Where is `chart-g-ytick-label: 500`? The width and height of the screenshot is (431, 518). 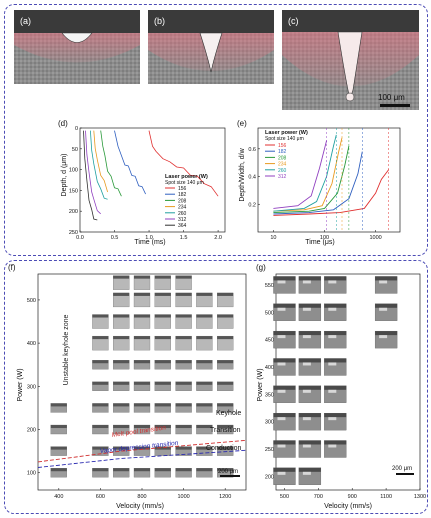
chart-g-ytick-label: 500 is located at coordinates (269, 313).